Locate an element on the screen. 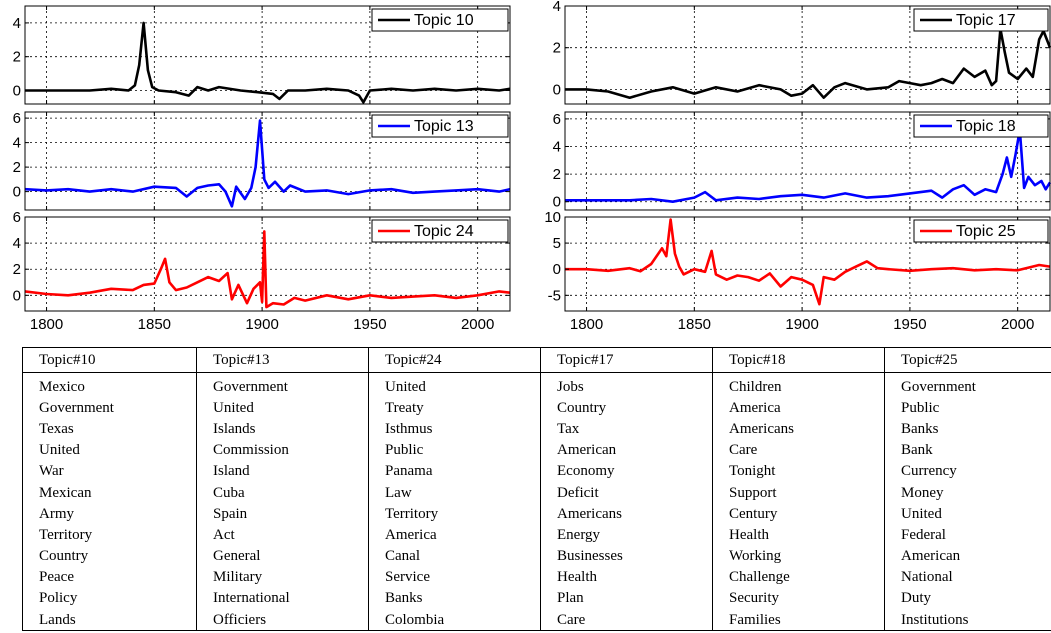  table-cell: War is located at coordinates (109, 471).